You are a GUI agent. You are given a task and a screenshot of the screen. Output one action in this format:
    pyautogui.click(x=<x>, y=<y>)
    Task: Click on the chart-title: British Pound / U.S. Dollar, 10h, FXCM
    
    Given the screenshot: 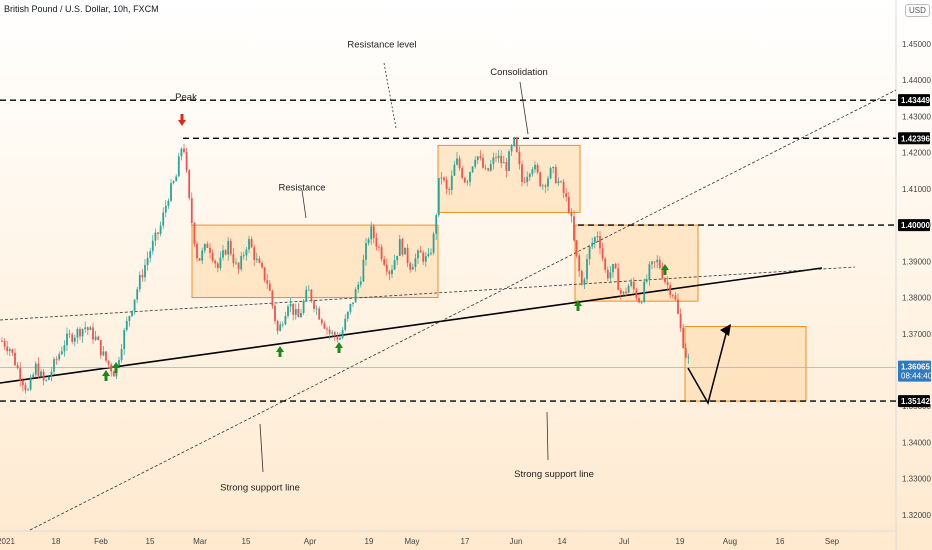 What is the action you would take?
    pyautogui.click(x=81, y=9)
    